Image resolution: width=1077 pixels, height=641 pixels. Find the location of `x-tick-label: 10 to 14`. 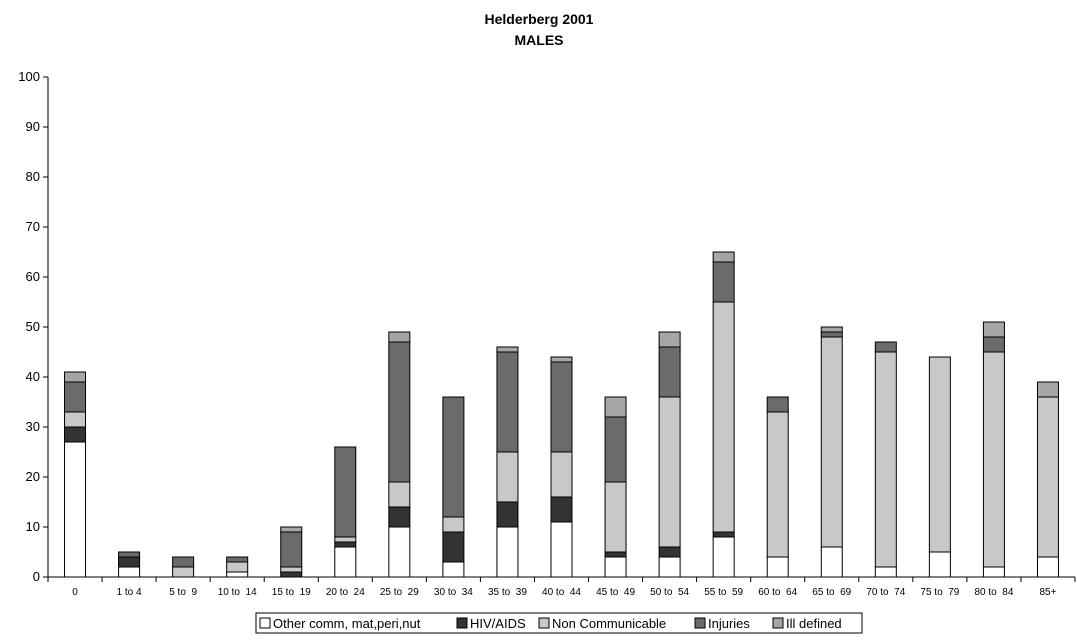

x-tick-label: 10 to 14 is located at coordinates (237, 592).